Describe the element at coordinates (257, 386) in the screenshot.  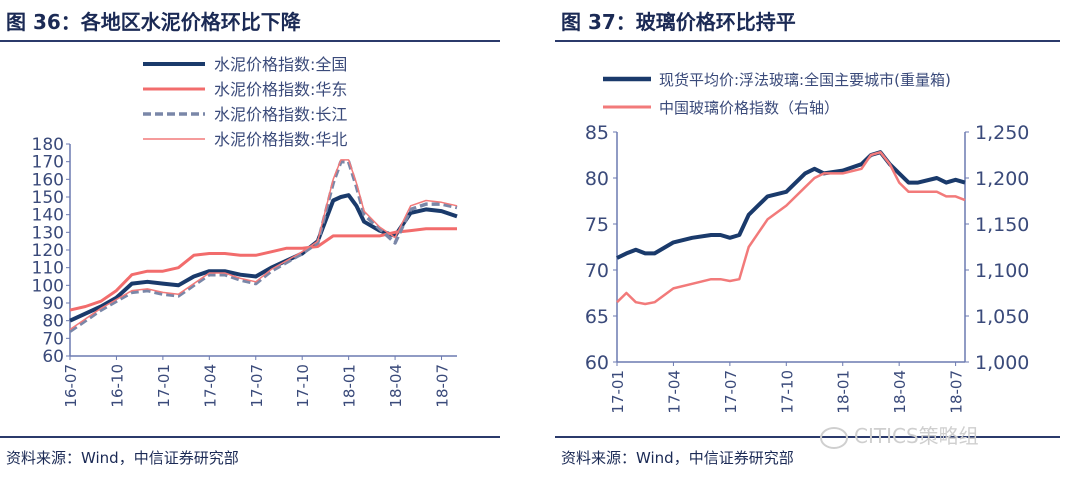
I see `left-x-tick-label: 17-07` at that location.